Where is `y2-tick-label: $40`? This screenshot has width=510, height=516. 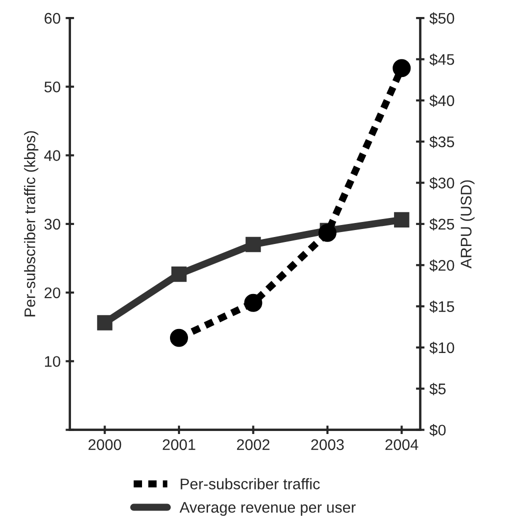 y2-tick-label: $40 is located at coordinates (441, 101).